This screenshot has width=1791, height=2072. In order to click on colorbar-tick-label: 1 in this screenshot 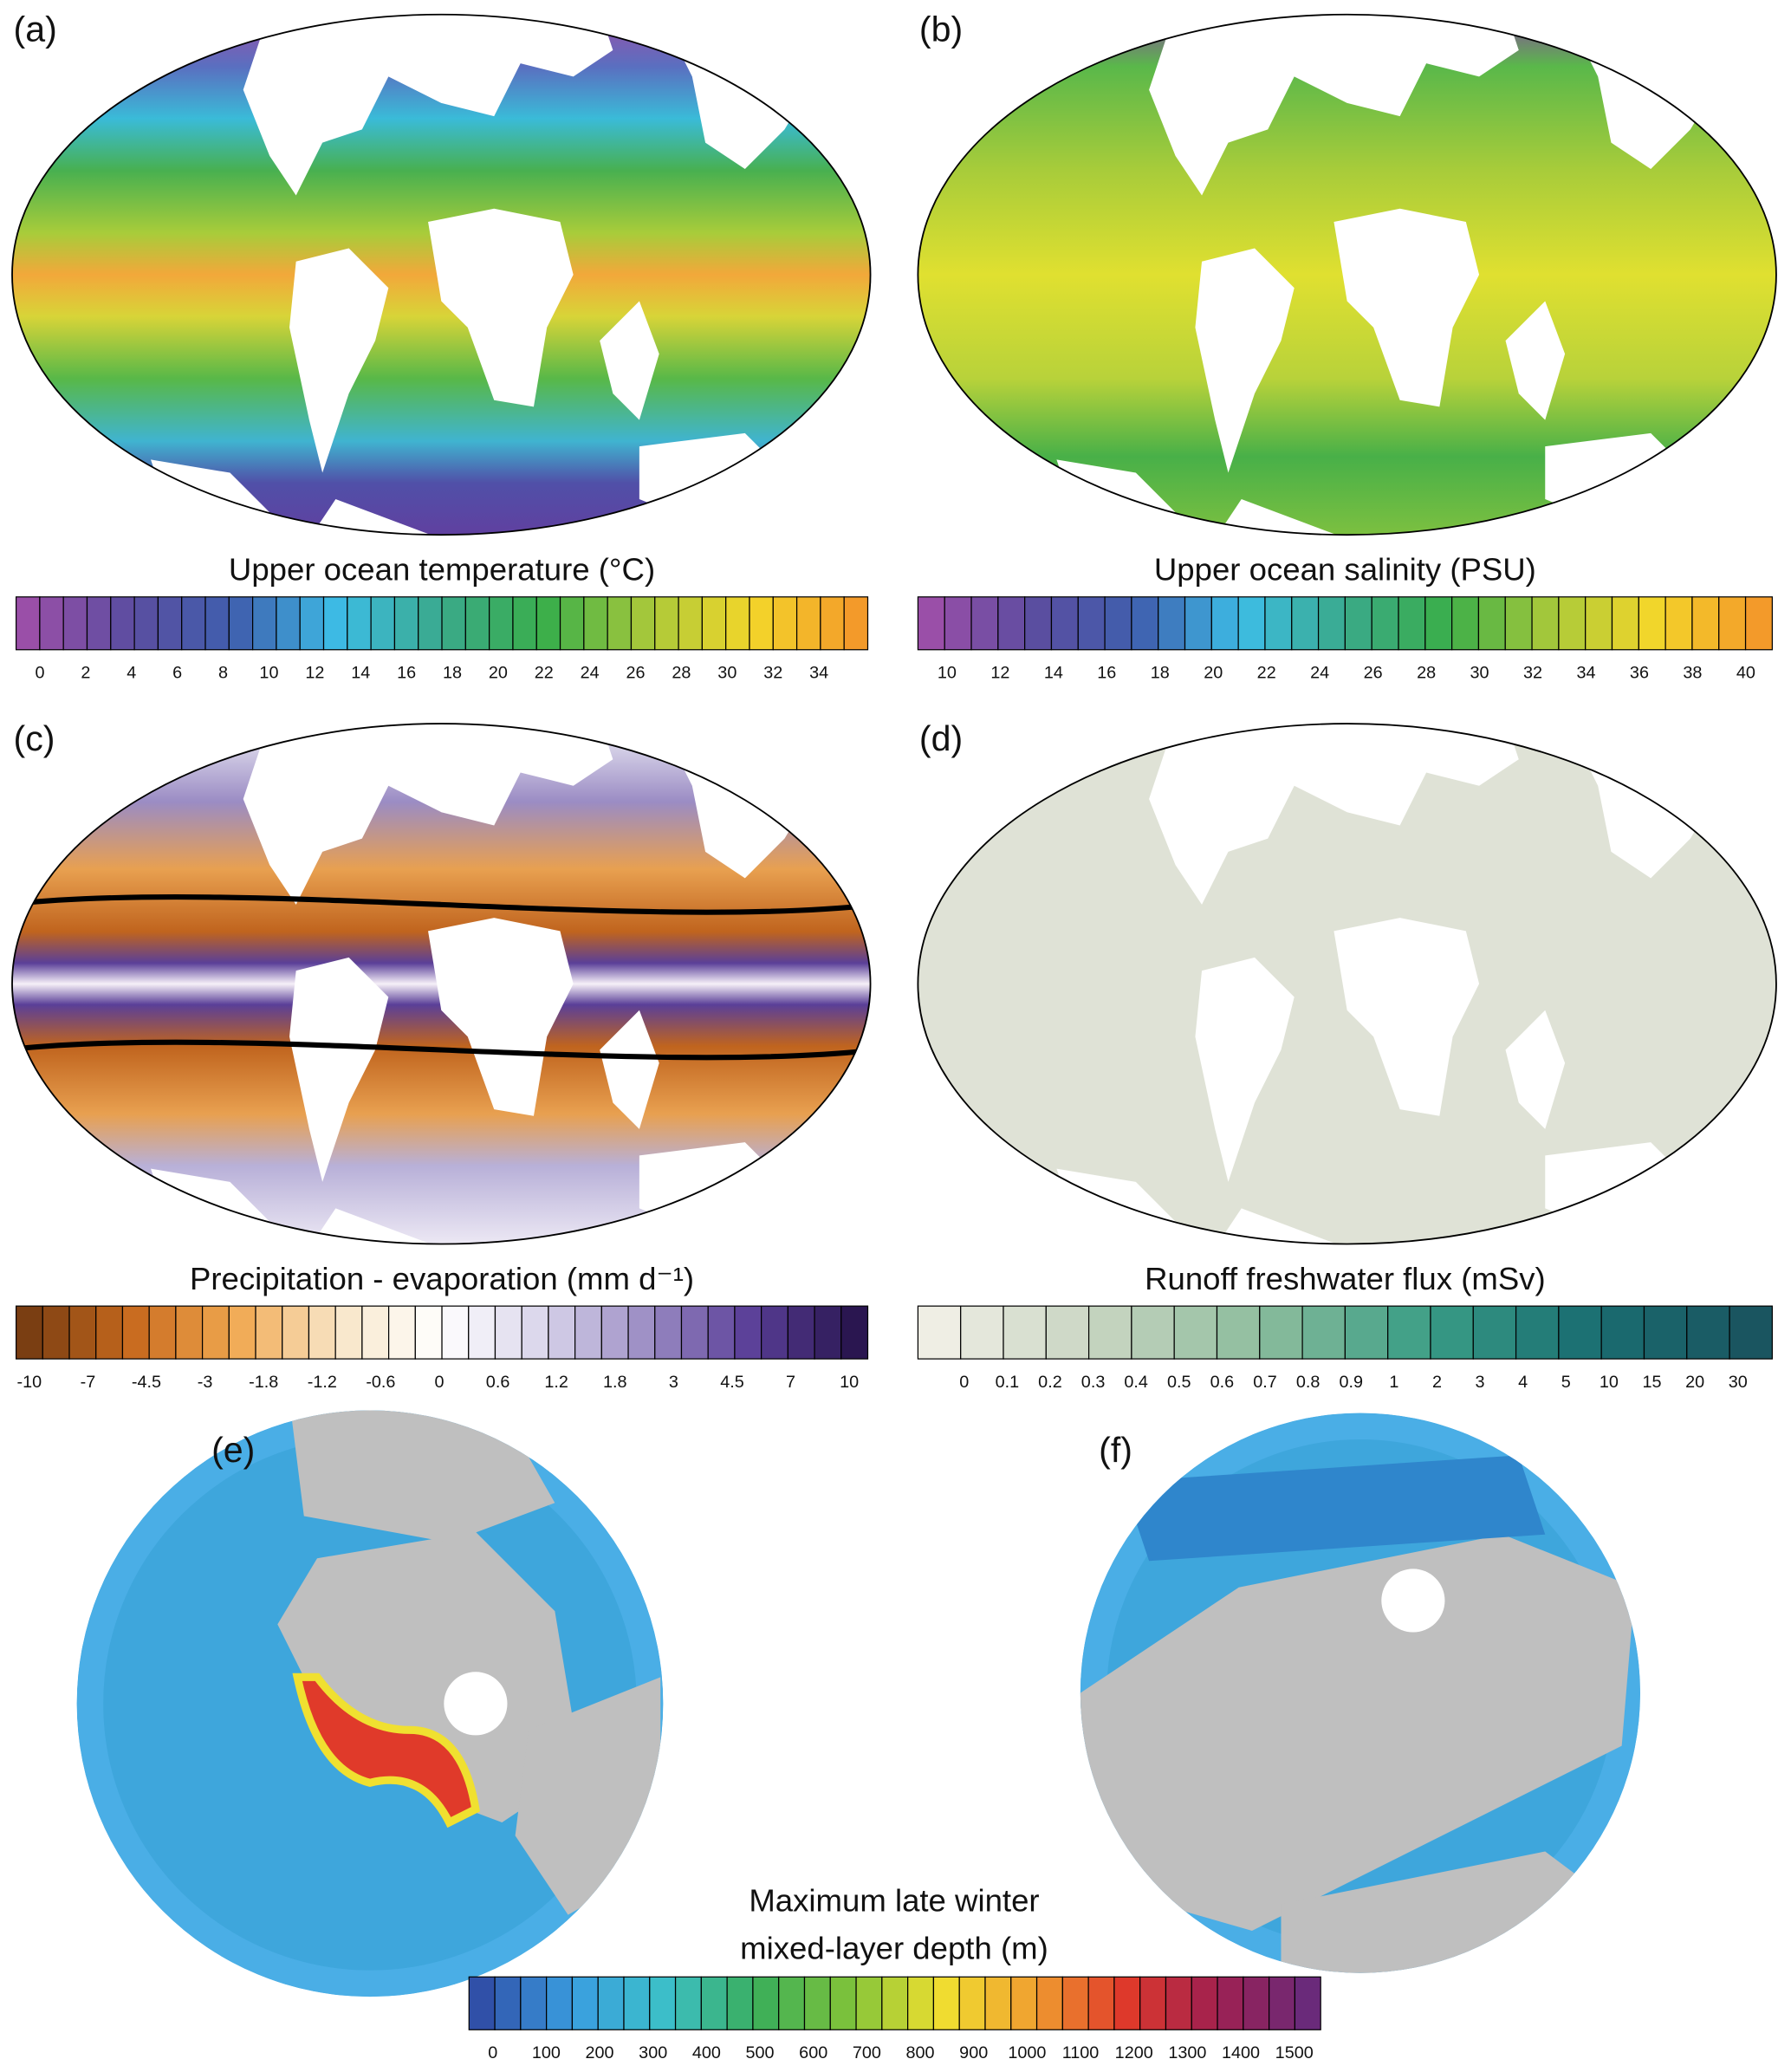, I will do `click(1393, 1382)`.